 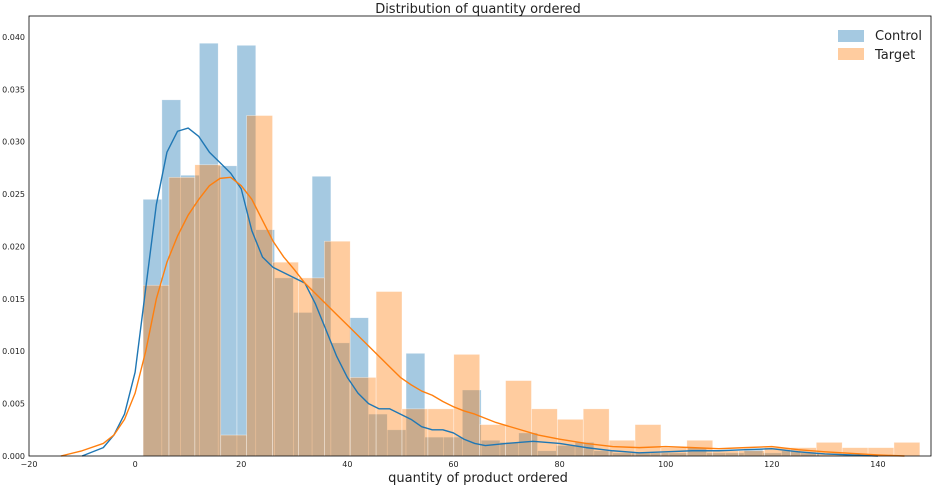 What do you see at coordinates (851, 36) in the screenshot?
I see `legend-swatch-control` at bounding box center [851, 36].